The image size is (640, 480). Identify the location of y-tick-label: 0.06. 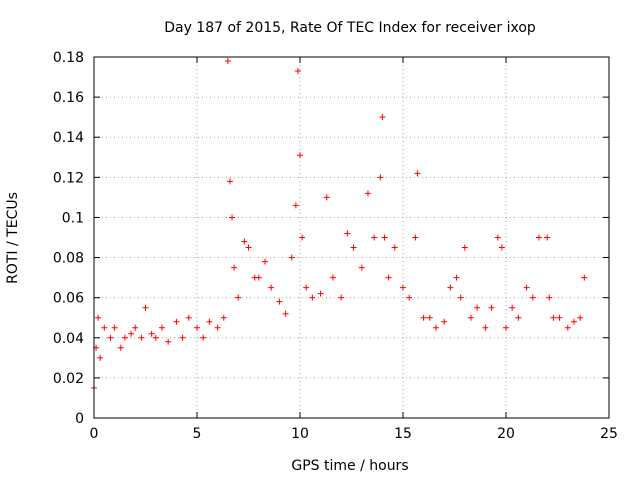
(68, 299).